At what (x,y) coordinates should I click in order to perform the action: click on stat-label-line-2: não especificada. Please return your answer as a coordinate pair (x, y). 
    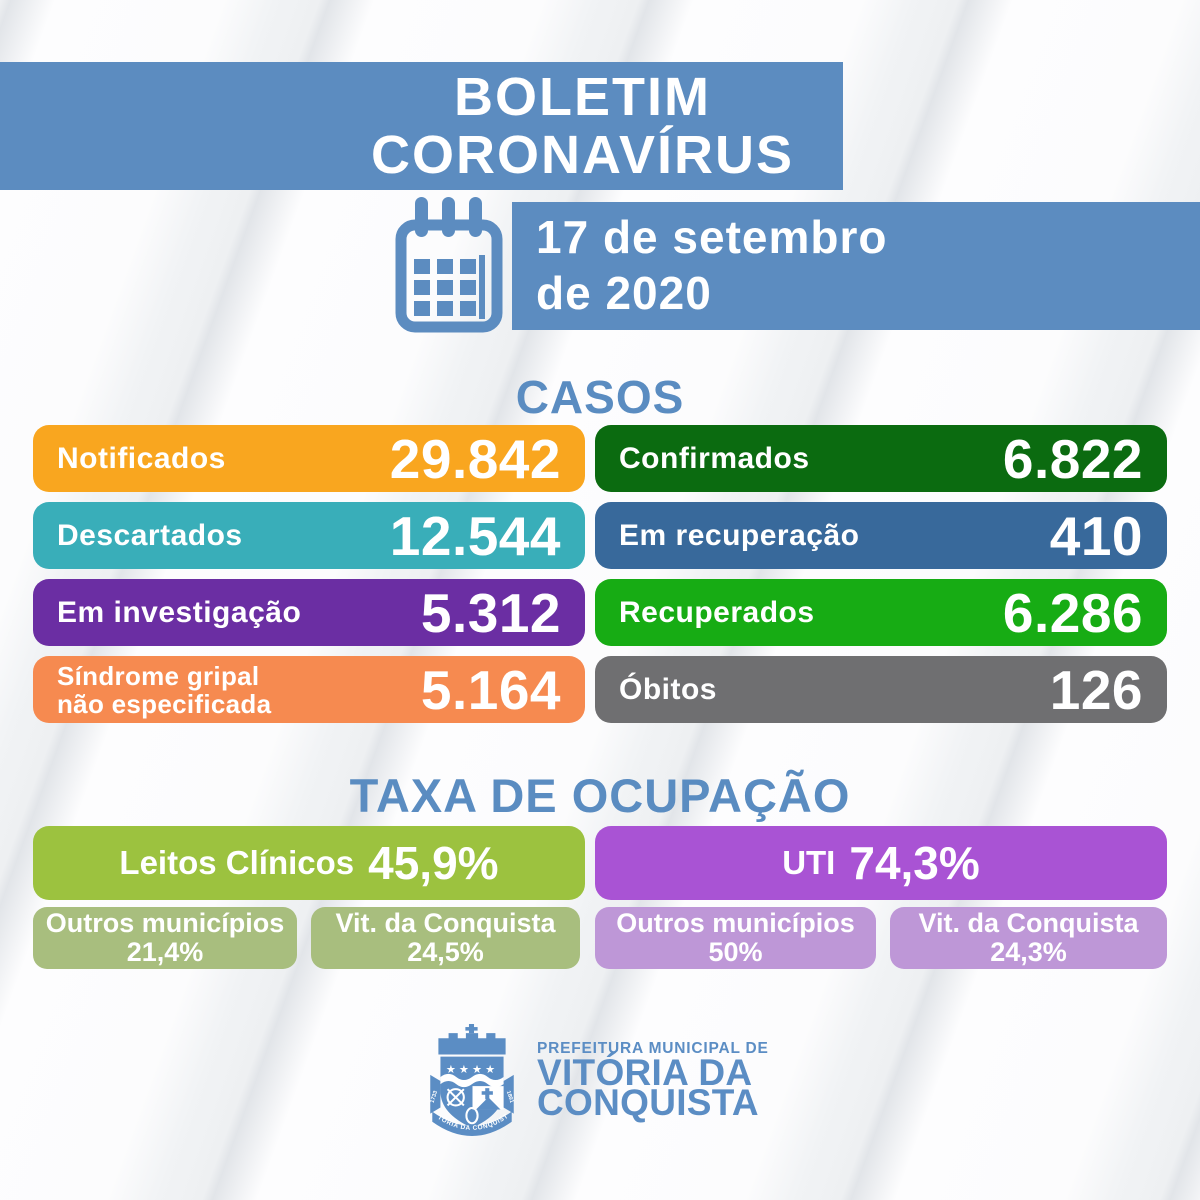
    Looking at the image, I should click on (164, 703).